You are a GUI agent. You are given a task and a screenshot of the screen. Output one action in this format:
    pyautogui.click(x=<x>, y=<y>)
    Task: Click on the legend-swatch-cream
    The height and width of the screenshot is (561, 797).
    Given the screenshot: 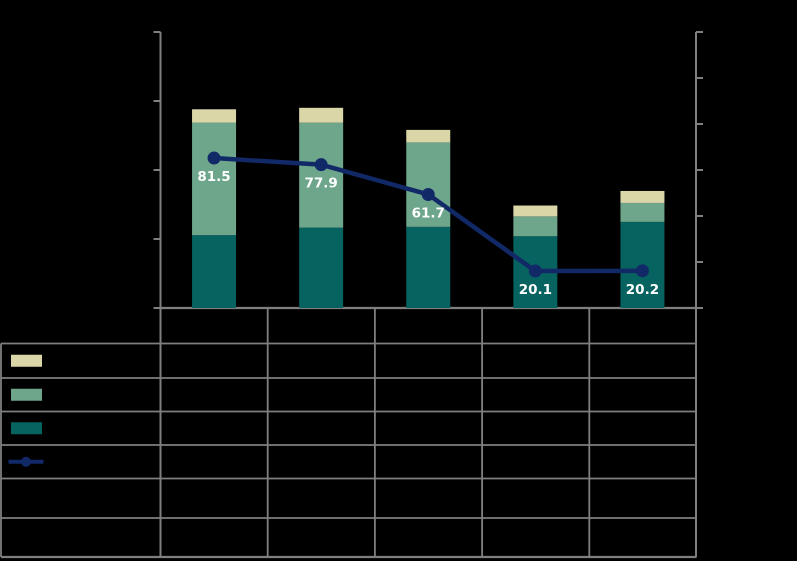 What is the action you would take?
    pyautogui.click(x=26, y=360)
    